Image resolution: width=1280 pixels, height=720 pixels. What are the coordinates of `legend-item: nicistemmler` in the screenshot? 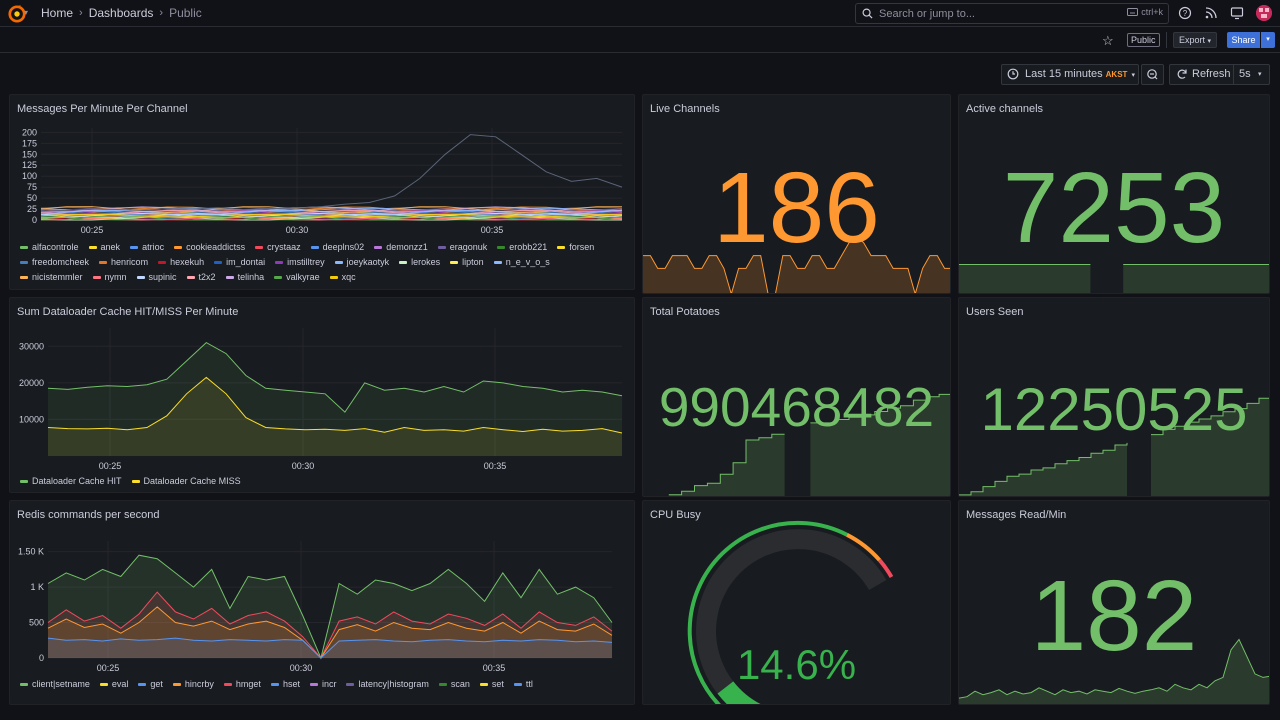 It's located at (51, 277).